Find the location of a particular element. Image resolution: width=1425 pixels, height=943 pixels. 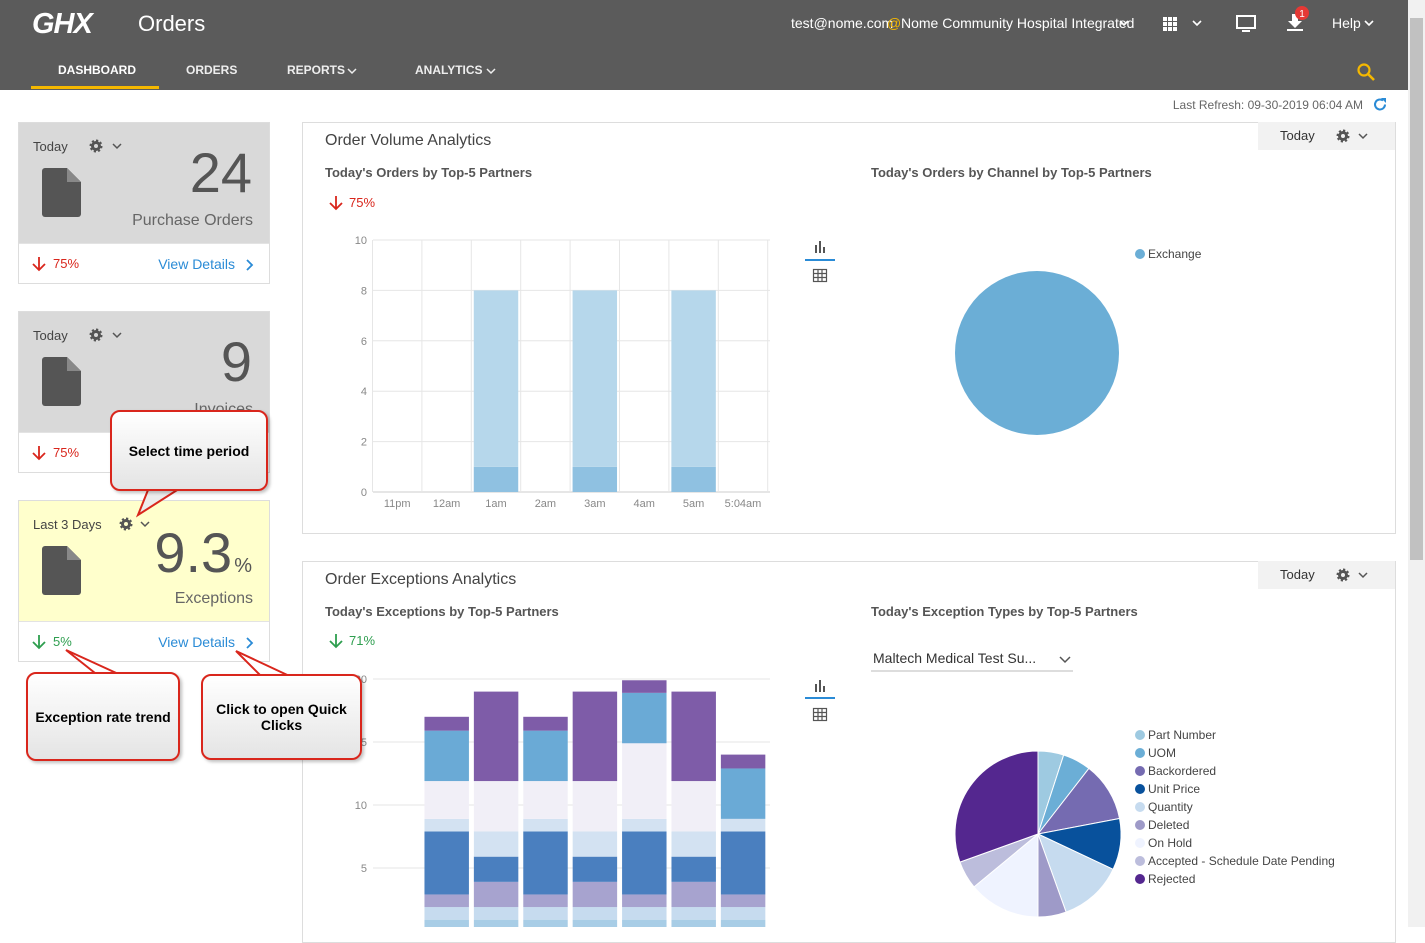

card-label: Exceptions is located at coordinates (213, 598).